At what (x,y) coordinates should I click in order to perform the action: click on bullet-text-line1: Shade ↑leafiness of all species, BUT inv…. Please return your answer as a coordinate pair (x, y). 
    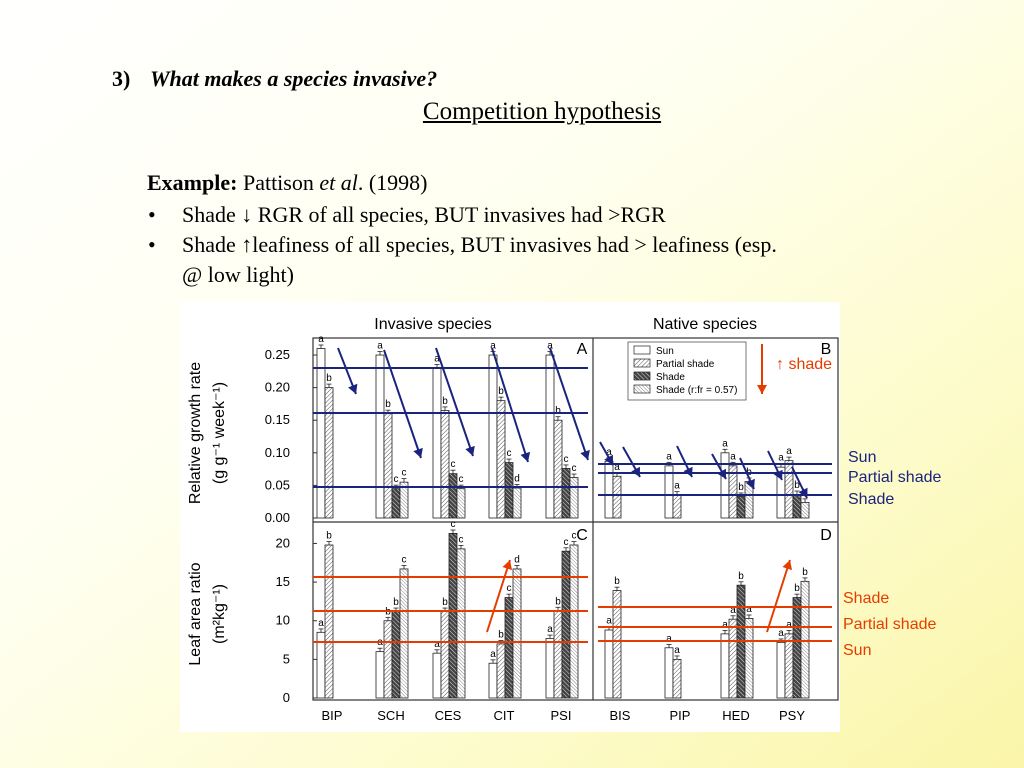
    Looking at the image, I should click on (479, 244).